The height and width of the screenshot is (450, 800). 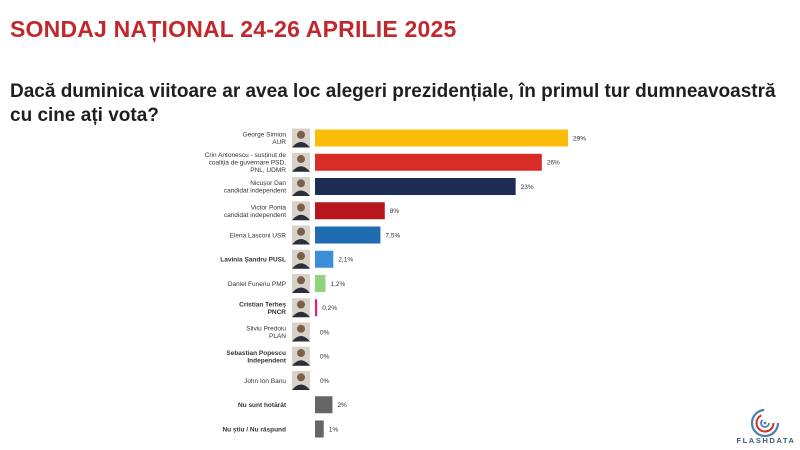 What do you see at coordinates (268, 183) in the screenshot?
I see `candidate-label: Nicușor Dan` at bounding box center [268, 183].